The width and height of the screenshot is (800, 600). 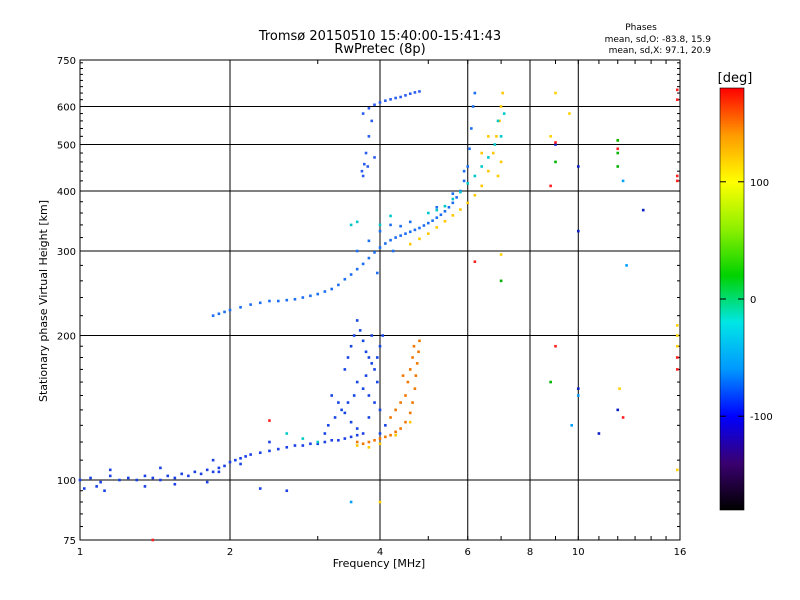 I want to click on x-axis-label: Frequency [MHz], so click(x=379, y=563).